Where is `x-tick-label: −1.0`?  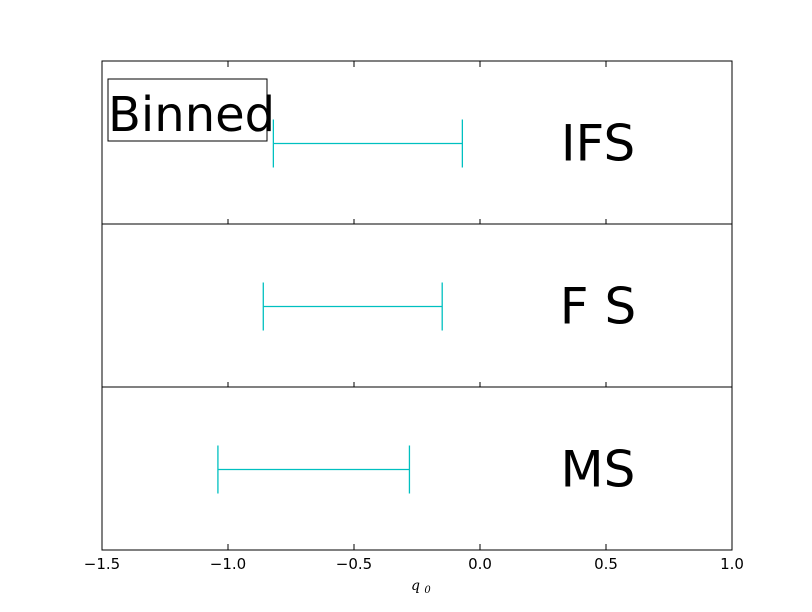
x-tick-label: −1.0 is located at coordinates (228, 564).